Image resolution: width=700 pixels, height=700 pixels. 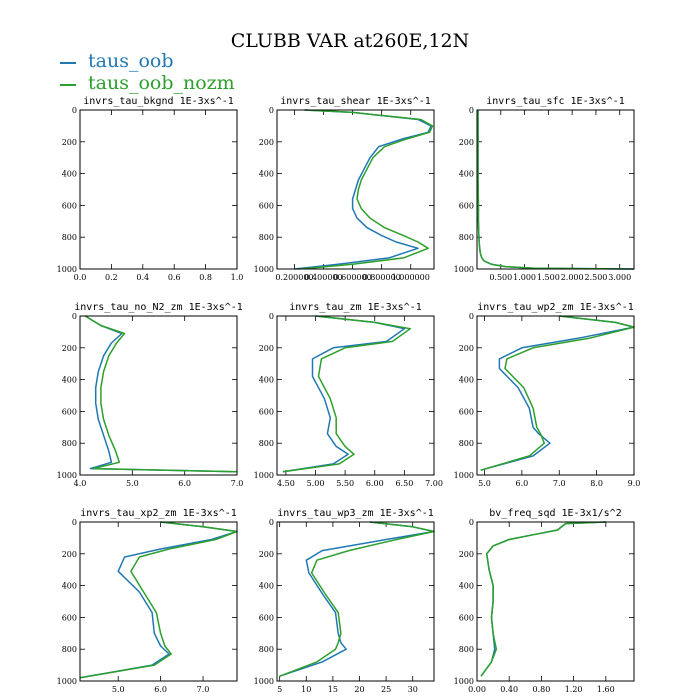 I want to click on x-tick-label: 0.400000, so click(x=323, y=277).